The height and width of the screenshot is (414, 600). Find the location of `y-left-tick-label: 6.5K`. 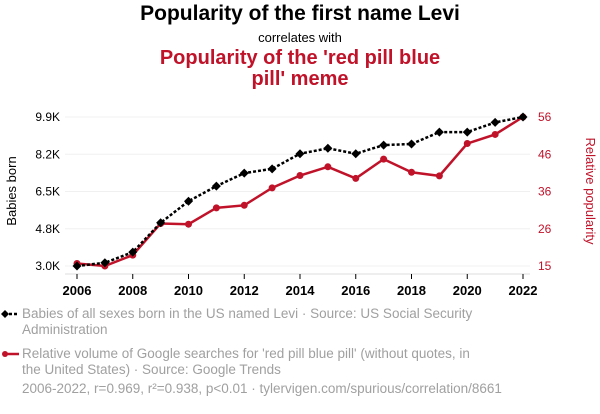

y-left-tick-label: 6.5K is located at coordinates (47, 192).